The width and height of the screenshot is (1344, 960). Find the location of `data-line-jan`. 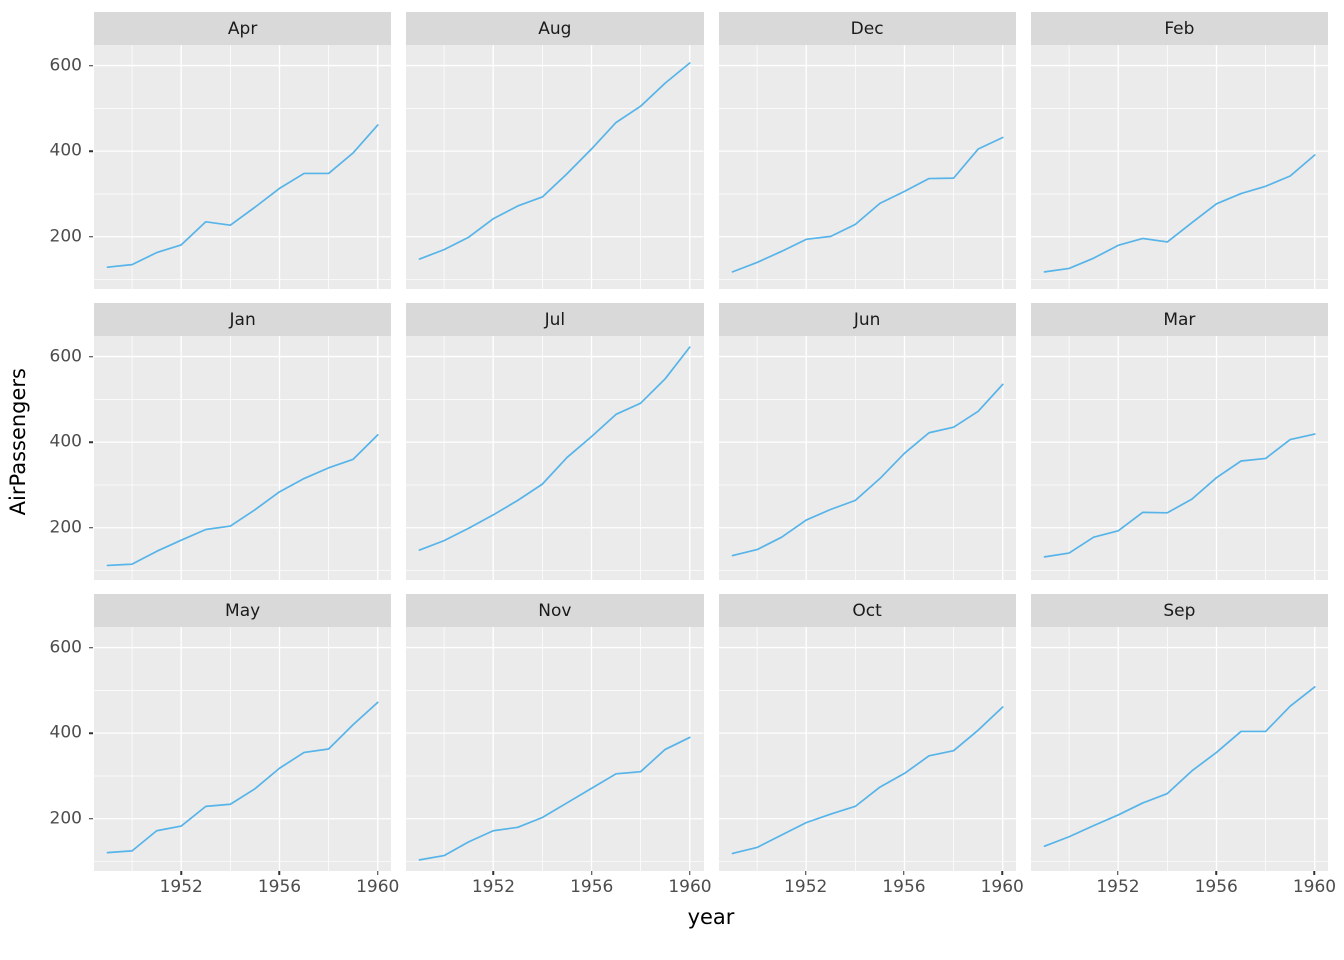

data-line-jan is located at coordinates (243, 500).